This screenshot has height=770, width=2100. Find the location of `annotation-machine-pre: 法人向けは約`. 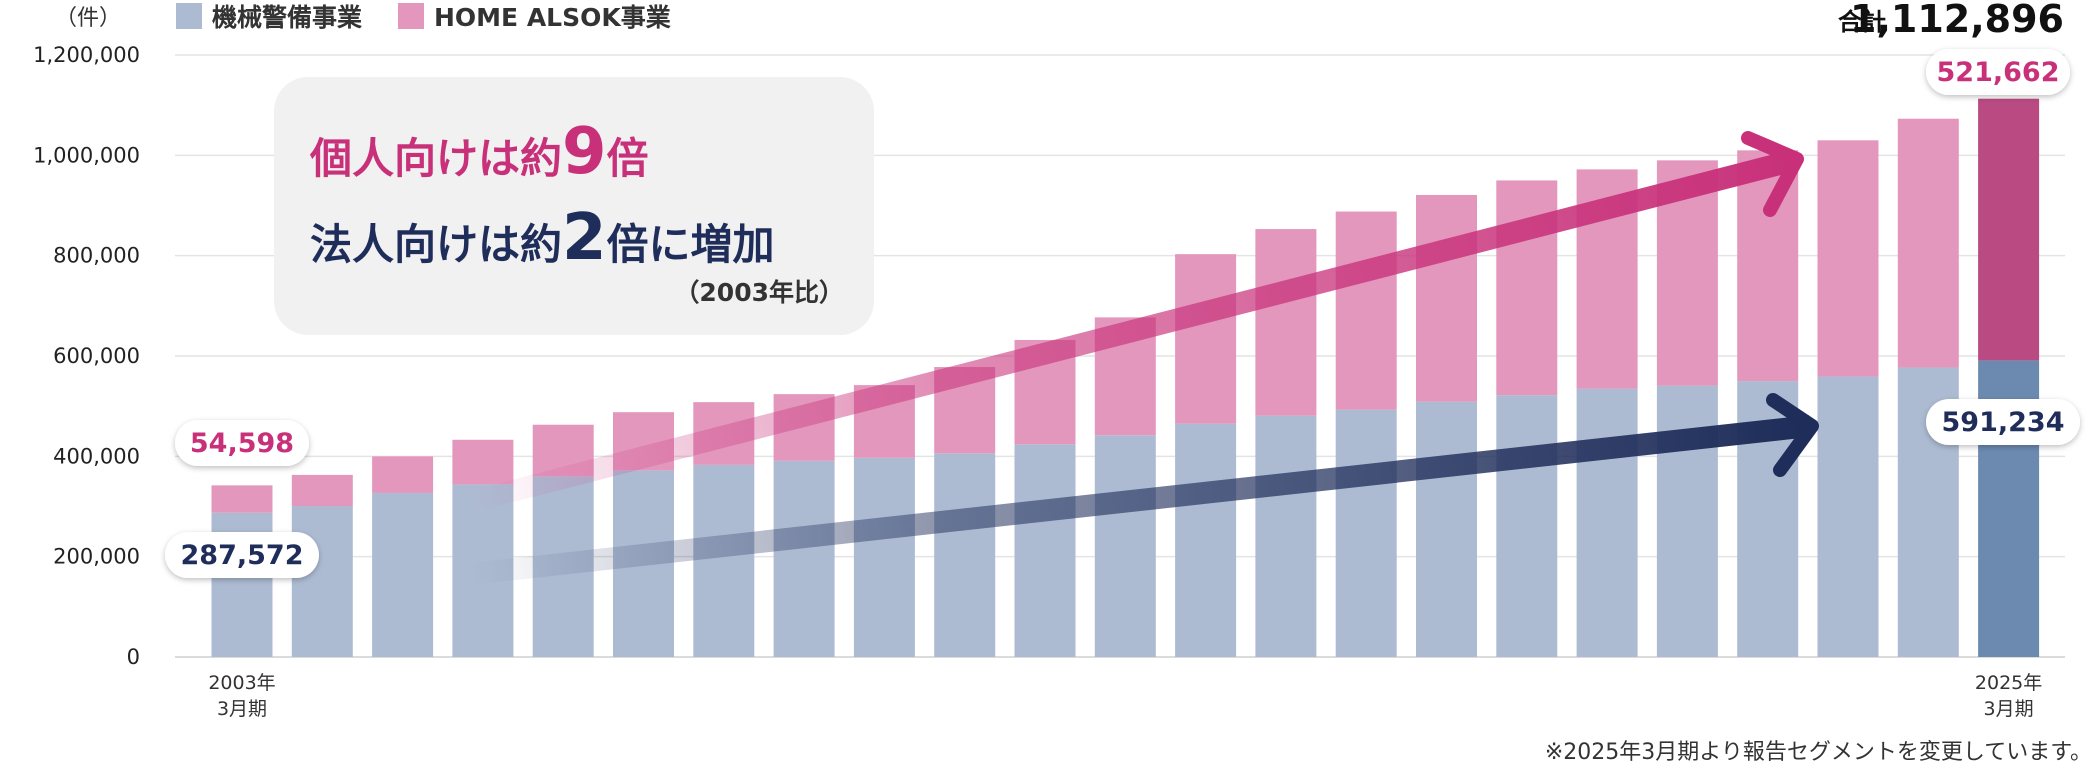

annotation-machine-pre: 法人向けは約 is located at coordinates (436, 244).